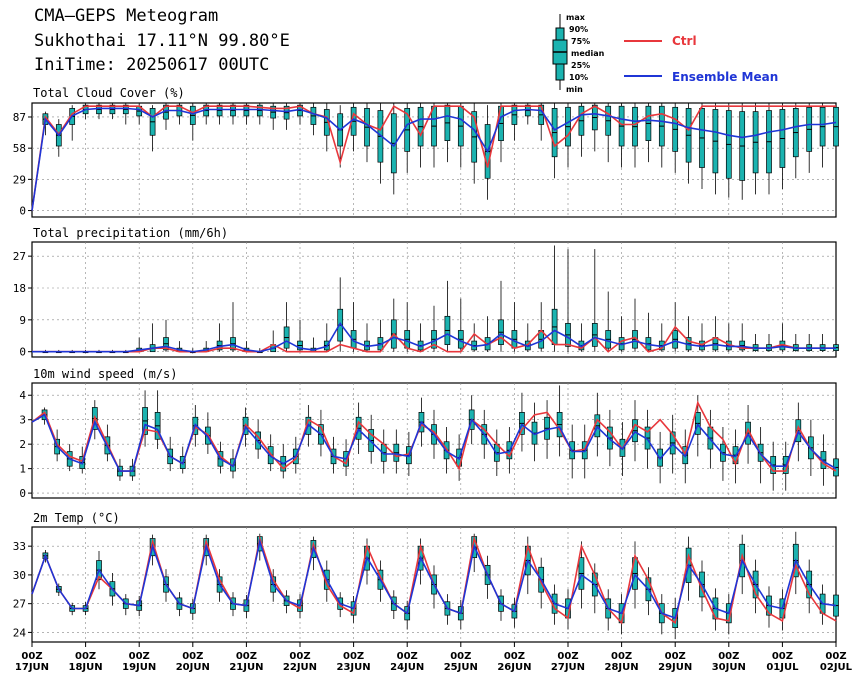 The image size is (859, 681). I want to click on x-tick-date: 22JUN, so click(300, 667).